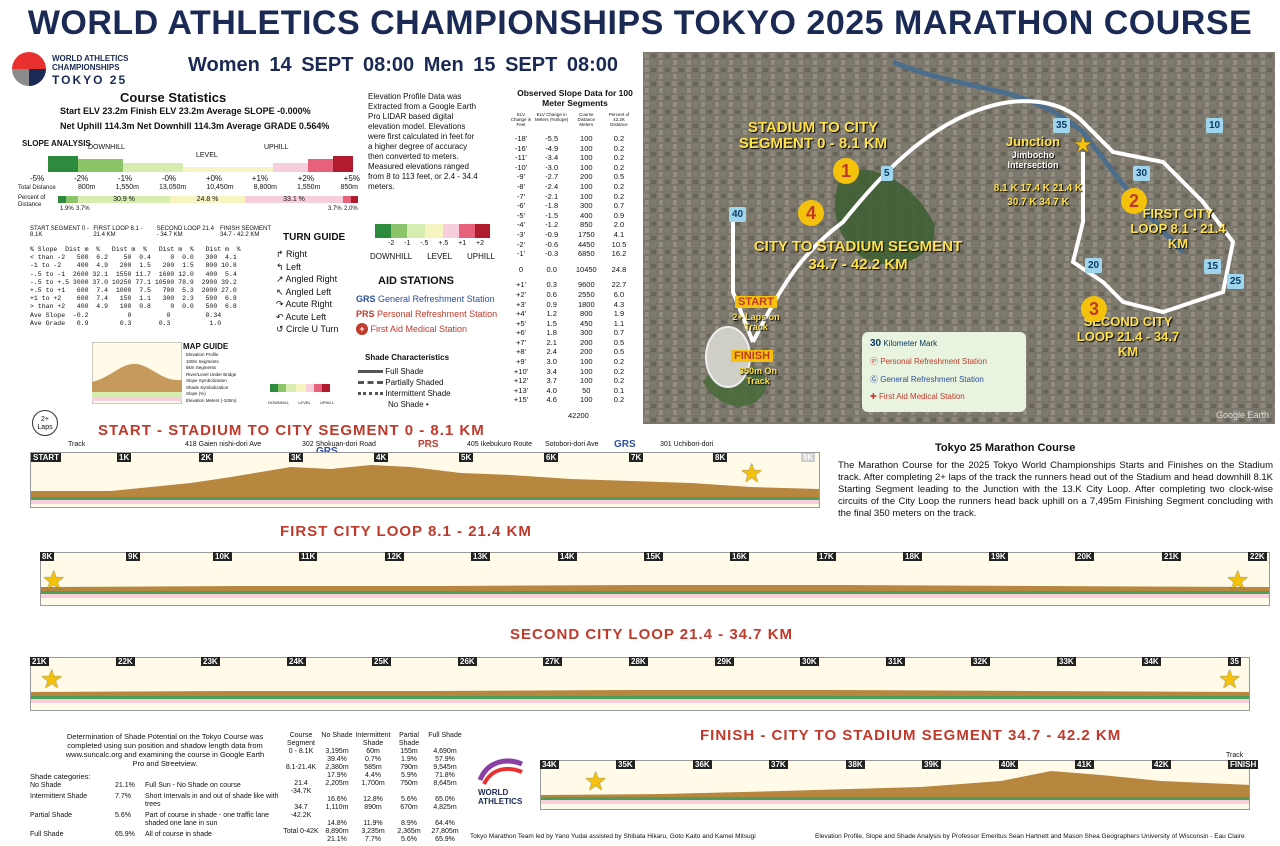  I want to click on km-tag: 21K, so click(1171, 556).